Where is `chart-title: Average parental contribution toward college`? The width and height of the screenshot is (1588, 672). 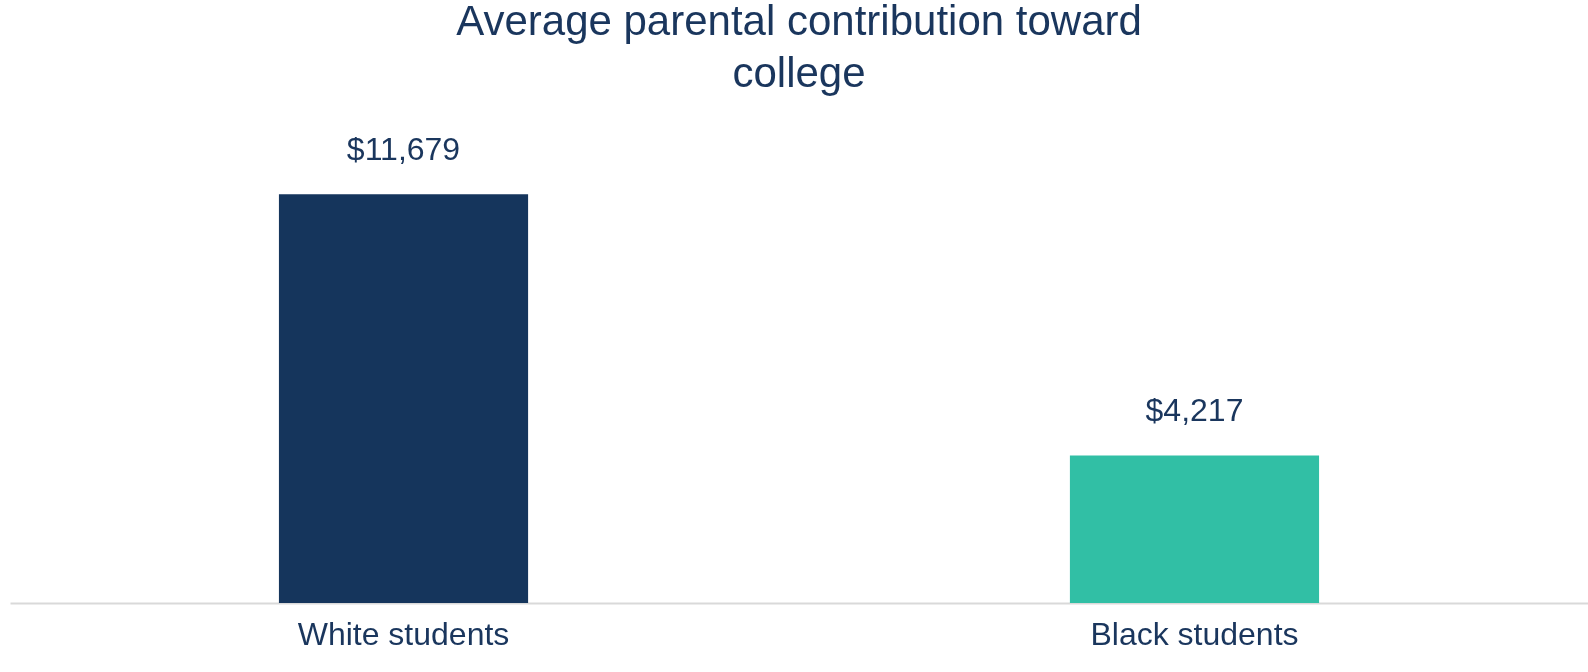
chart-title: Average parental contribution toward college is located at coordinates (799, 48).